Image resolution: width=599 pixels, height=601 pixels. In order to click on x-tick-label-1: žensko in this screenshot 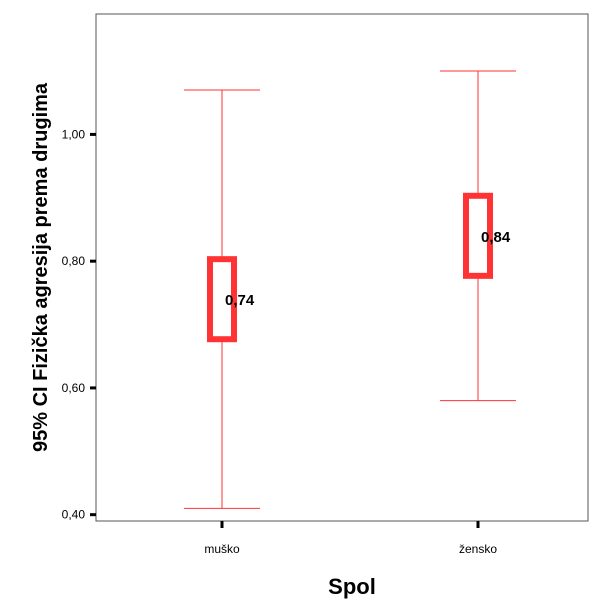, I will do `click(478, 549)`.